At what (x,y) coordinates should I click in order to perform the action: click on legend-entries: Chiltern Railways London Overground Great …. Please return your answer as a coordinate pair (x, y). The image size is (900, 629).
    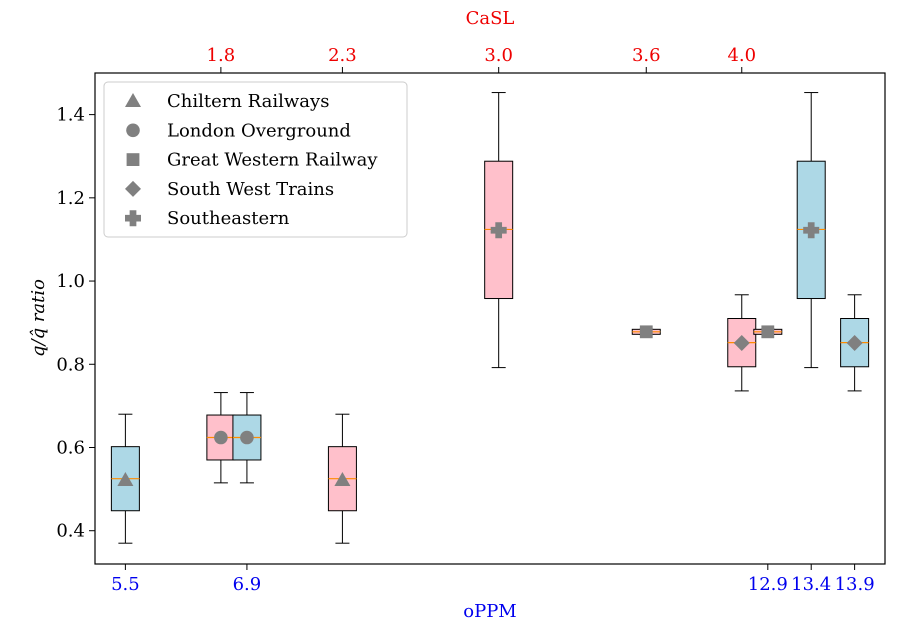
    Looking at the image, I should click on (251, 160).